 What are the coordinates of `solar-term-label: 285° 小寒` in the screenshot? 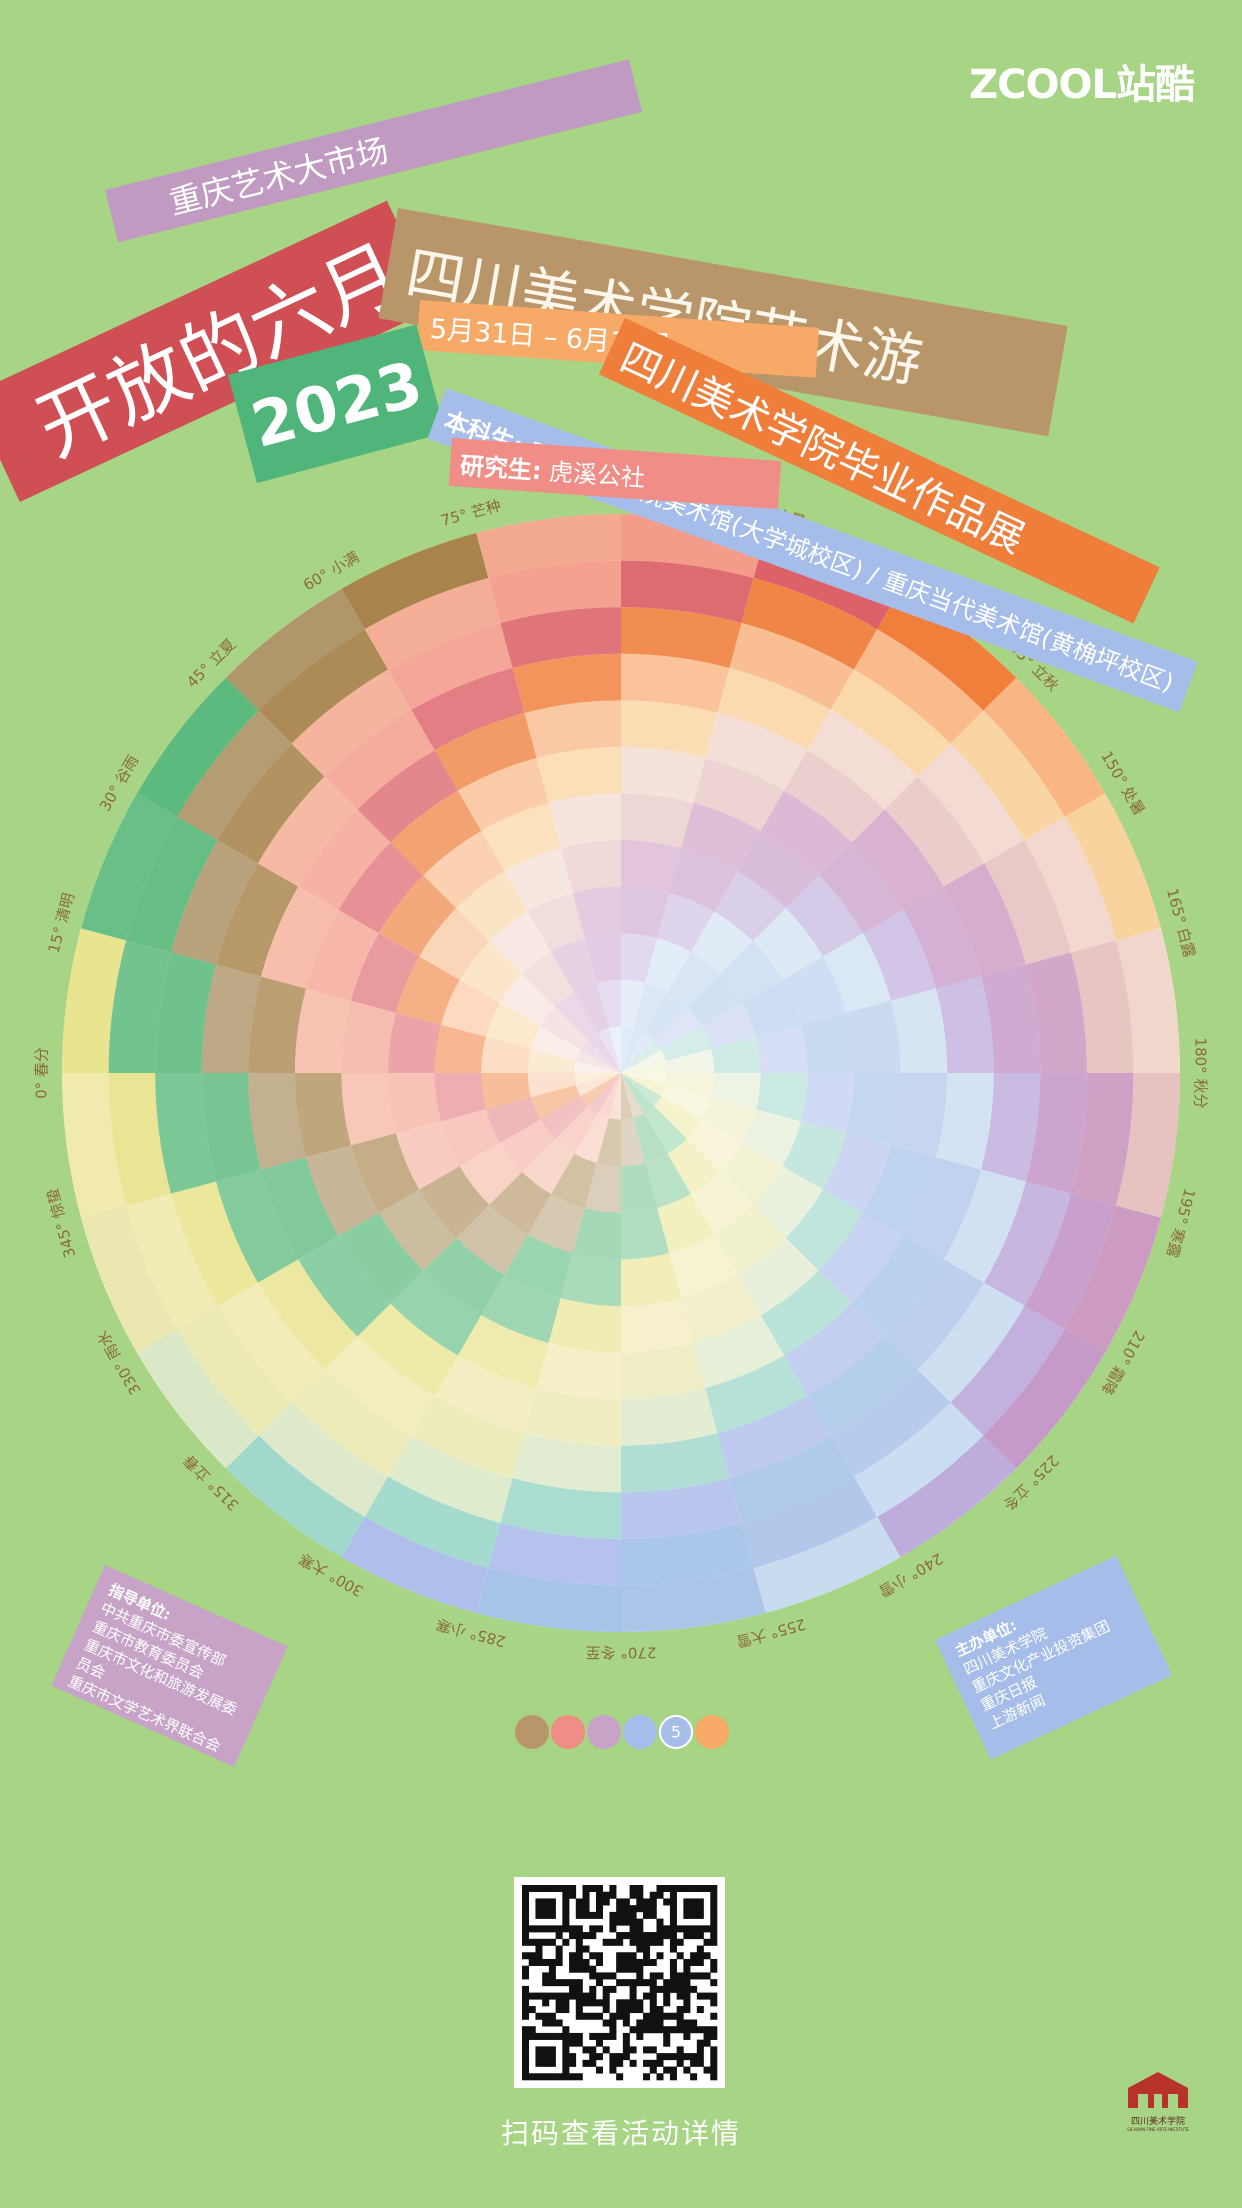 It's located at (470, 1633).